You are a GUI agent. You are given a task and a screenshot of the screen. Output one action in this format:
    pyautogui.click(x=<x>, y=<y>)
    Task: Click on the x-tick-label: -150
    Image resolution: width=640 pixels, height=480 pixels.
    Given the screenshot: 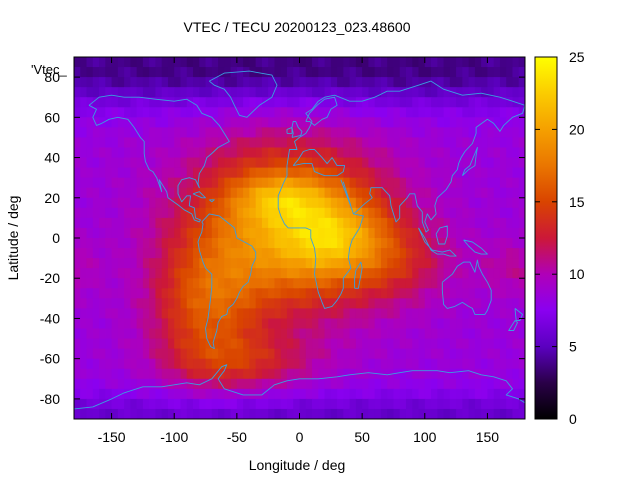 What is the action you would take?
    pyautogui.click(x=112, y=437)
    